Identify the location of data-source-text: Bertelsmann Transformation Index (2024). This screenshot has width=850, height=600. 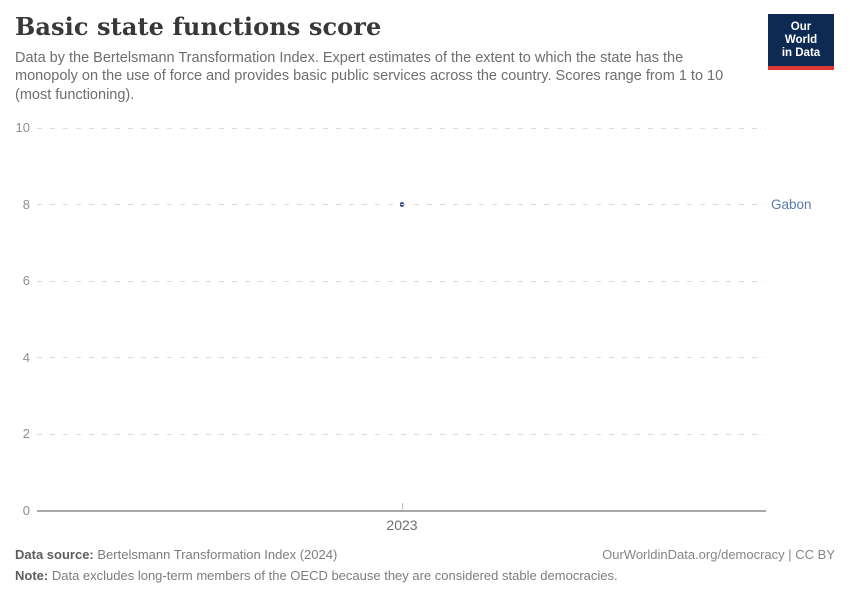
(217, 554).